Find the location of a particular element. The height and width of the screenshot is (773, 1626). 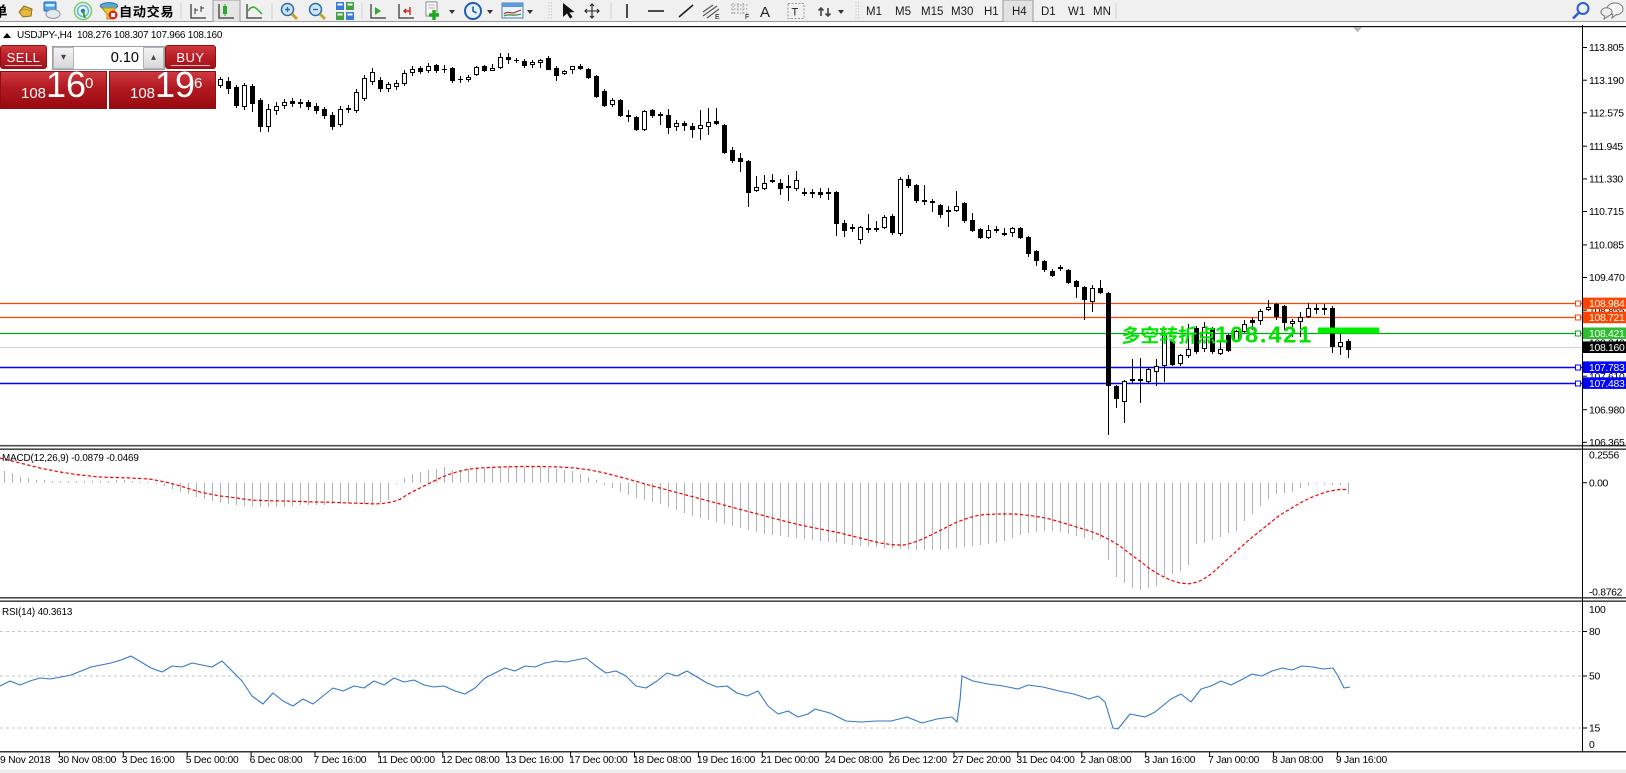

svg-text: 108.984 is located at coordinates (1607, 304).